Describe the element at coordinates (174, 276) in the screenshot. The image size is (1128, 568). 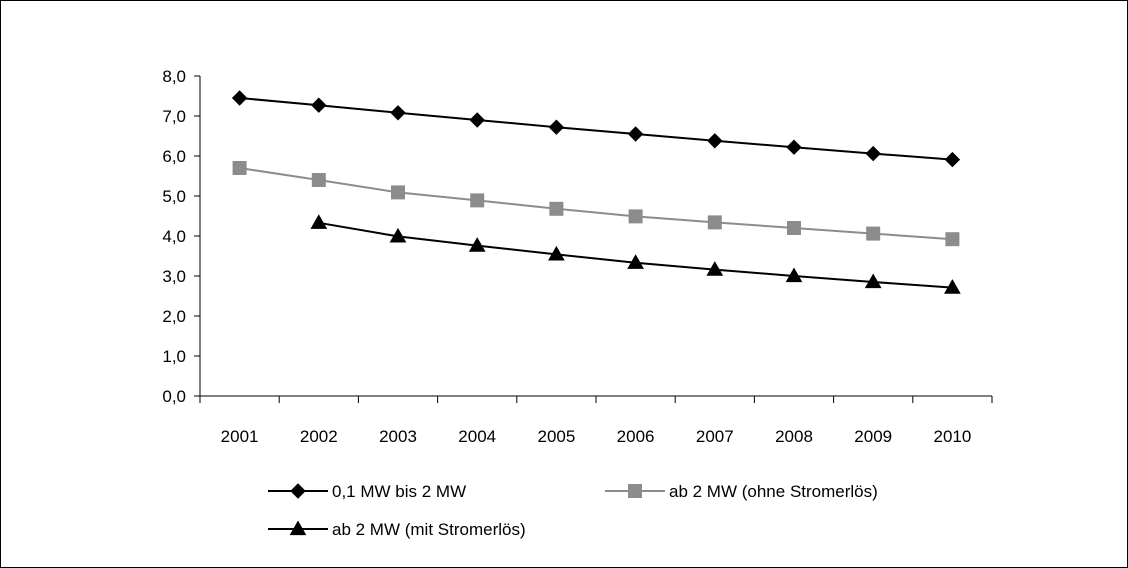
I see `y-tick-label: 3,0` at that location.